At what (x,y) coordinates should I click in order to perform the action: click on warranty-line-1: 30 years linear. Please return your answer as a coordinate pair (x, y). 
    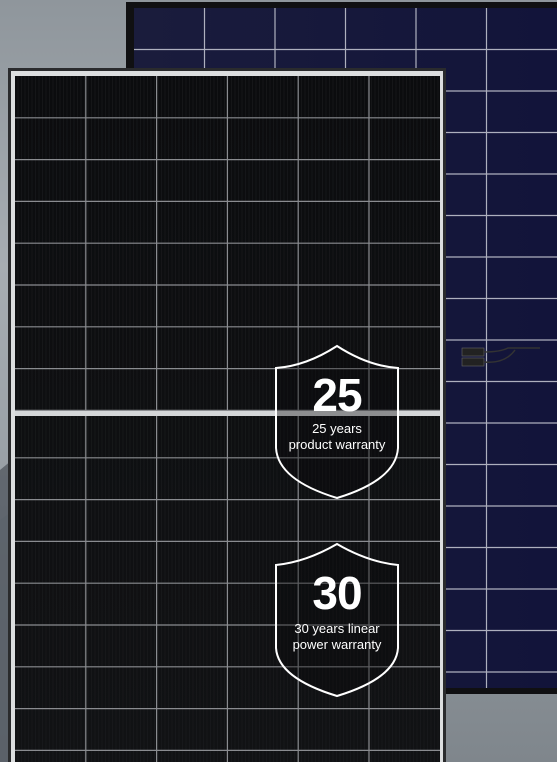
    Looking at the image, I should click on (337, 628).